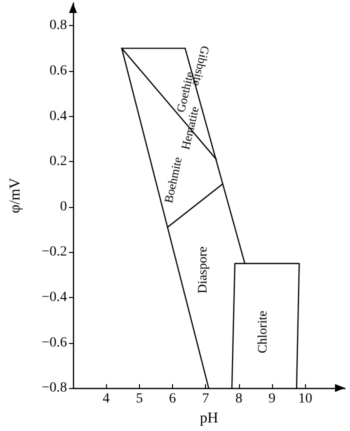  Describe the element at coordinates (58, 26) in the screenshot. I see `y-tick-label: 0.8` at that location.